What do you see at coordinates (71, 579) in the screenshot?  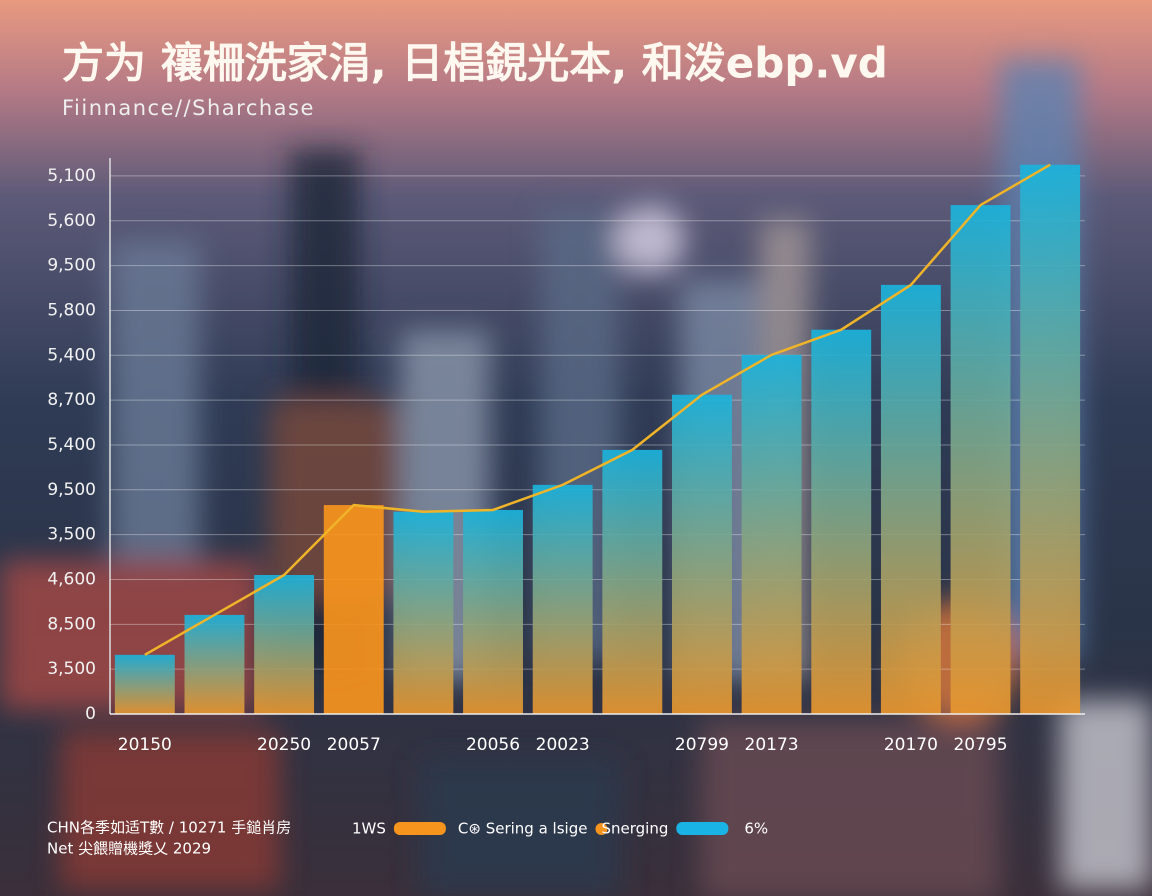 I see `y-tick-label: 4,600` at bounding box center [71, 579].